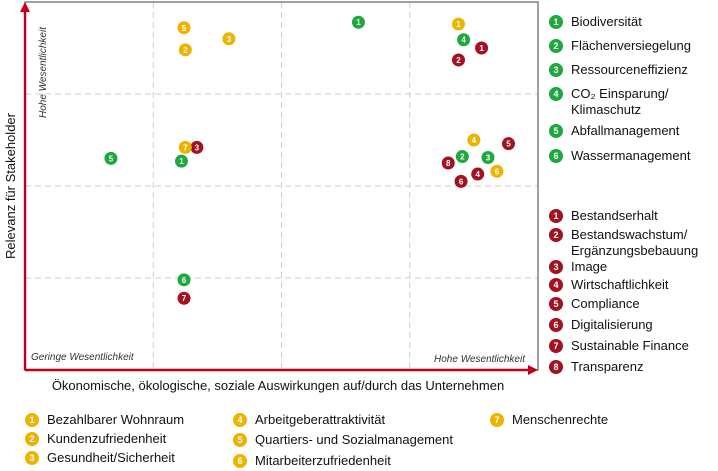 The image size is (718, 471). I want to click on legend-label-line1: CO₂ Einsparung/, so click(620, 93).